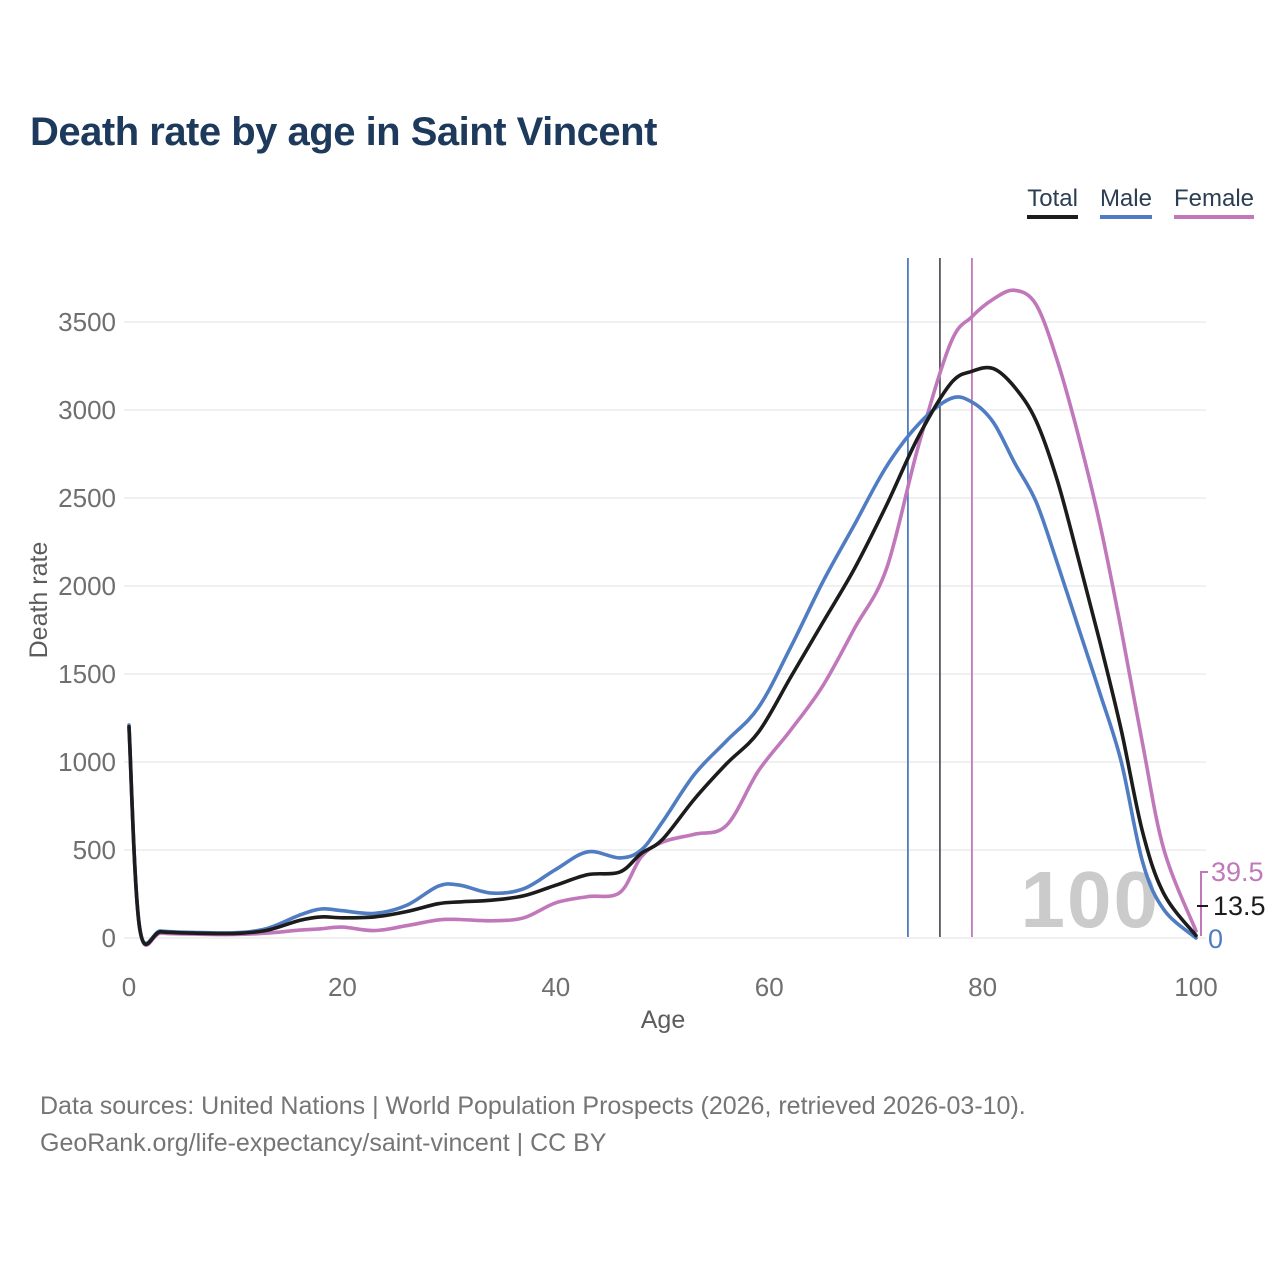  Describe the element at coordinates (1125, 202) in the screenshot. I see `legend-item-male: Male` at that location.